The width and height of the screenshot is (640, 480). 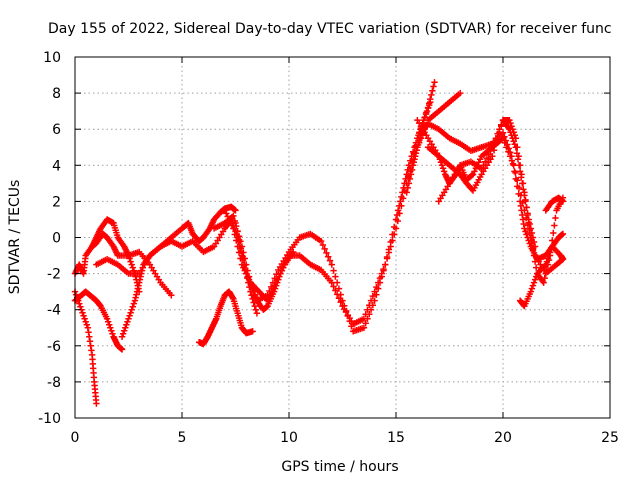 I want to click on y-tick-label: 2, so click(x=56, y=202).